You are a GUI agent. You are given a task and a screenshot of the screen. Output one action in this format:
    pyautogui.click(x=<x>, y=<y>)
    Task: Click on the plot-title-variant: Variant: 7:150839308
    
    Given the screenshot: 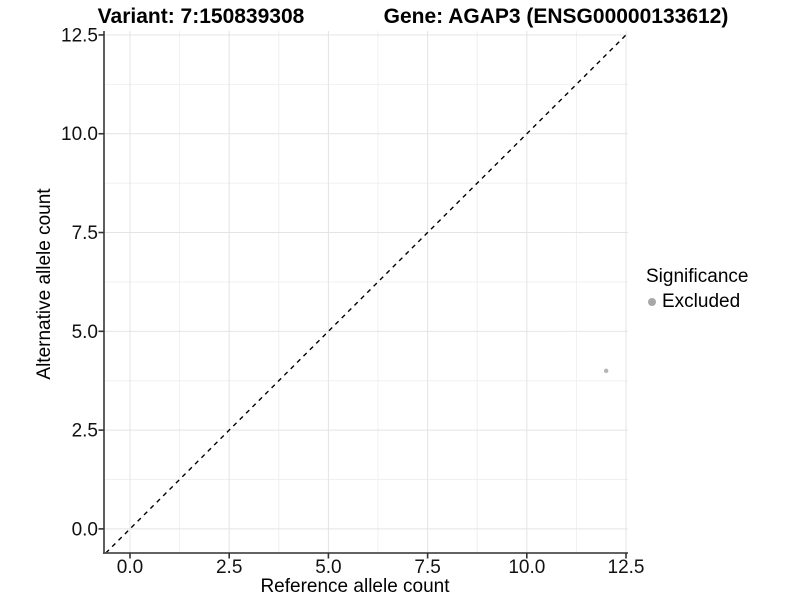 What is the action you would take?
    pyautogui.click(x=201, y=16)
    